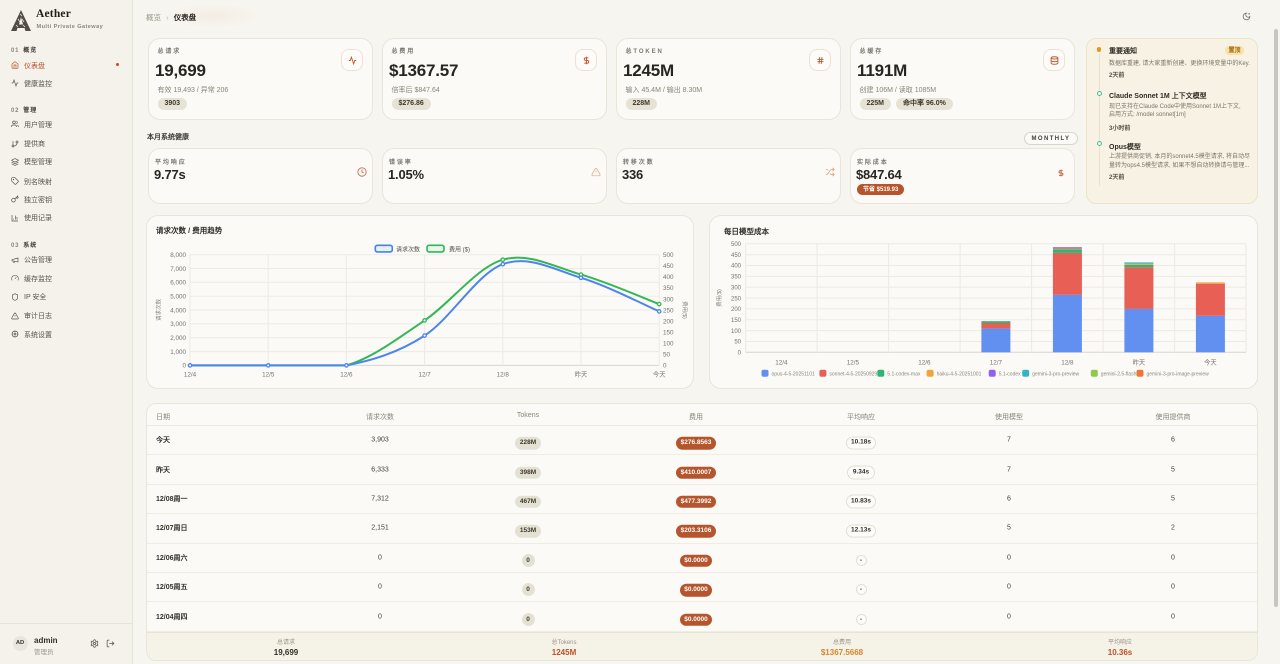 The height and width of the screenshot is (664, 1280). I want to click on svg-text: 费用 ($), so click(459, 250).